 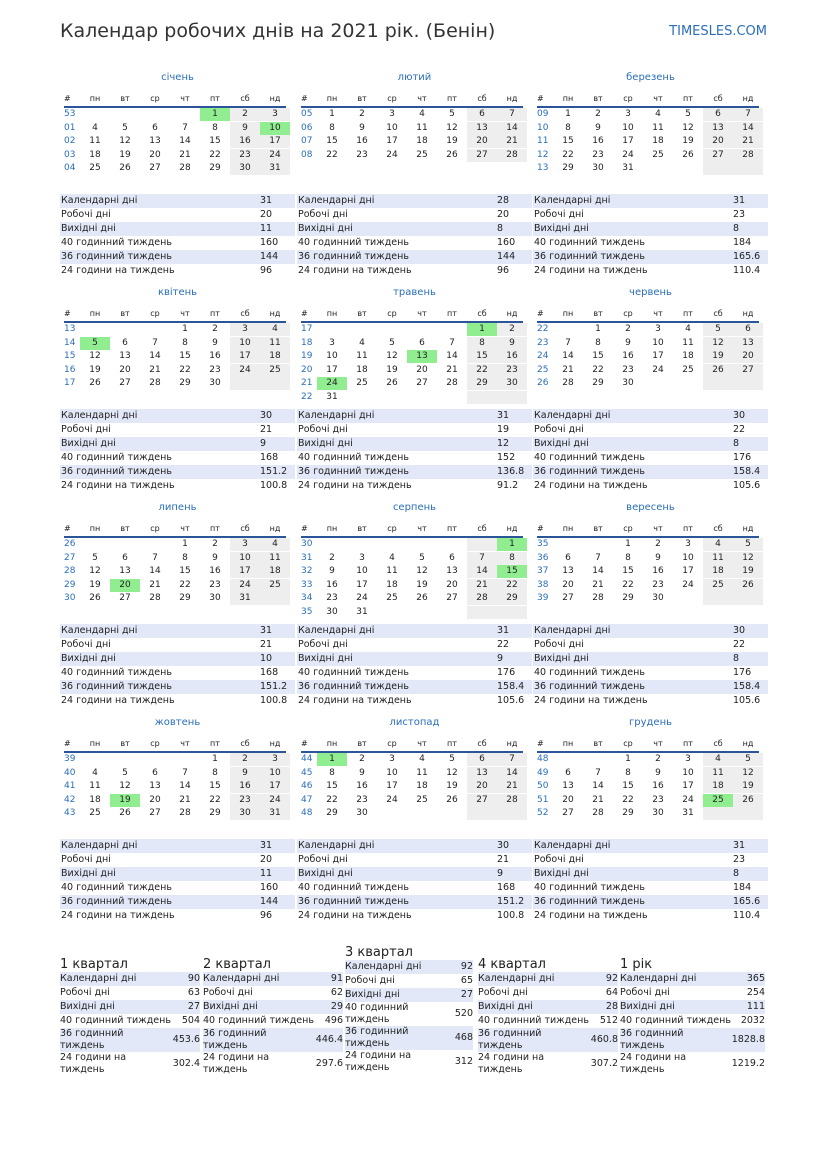 What do you see at coordinates (650, 507) in the screenshot?
I see `month-name: вересень` at bounding box center [650, 507].